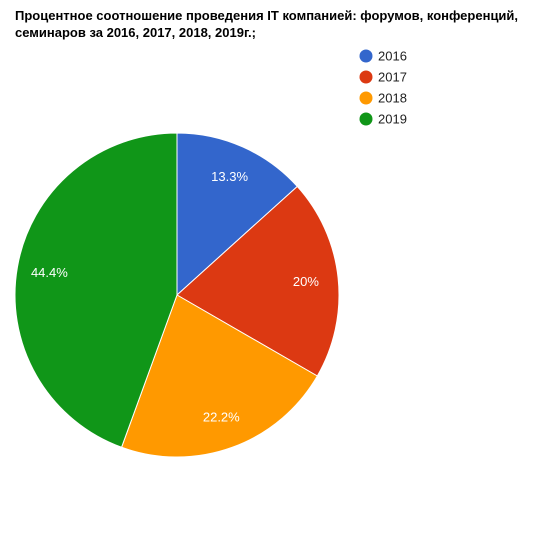  I want to click on legend-label-2016: 2016, so click(392, 56).